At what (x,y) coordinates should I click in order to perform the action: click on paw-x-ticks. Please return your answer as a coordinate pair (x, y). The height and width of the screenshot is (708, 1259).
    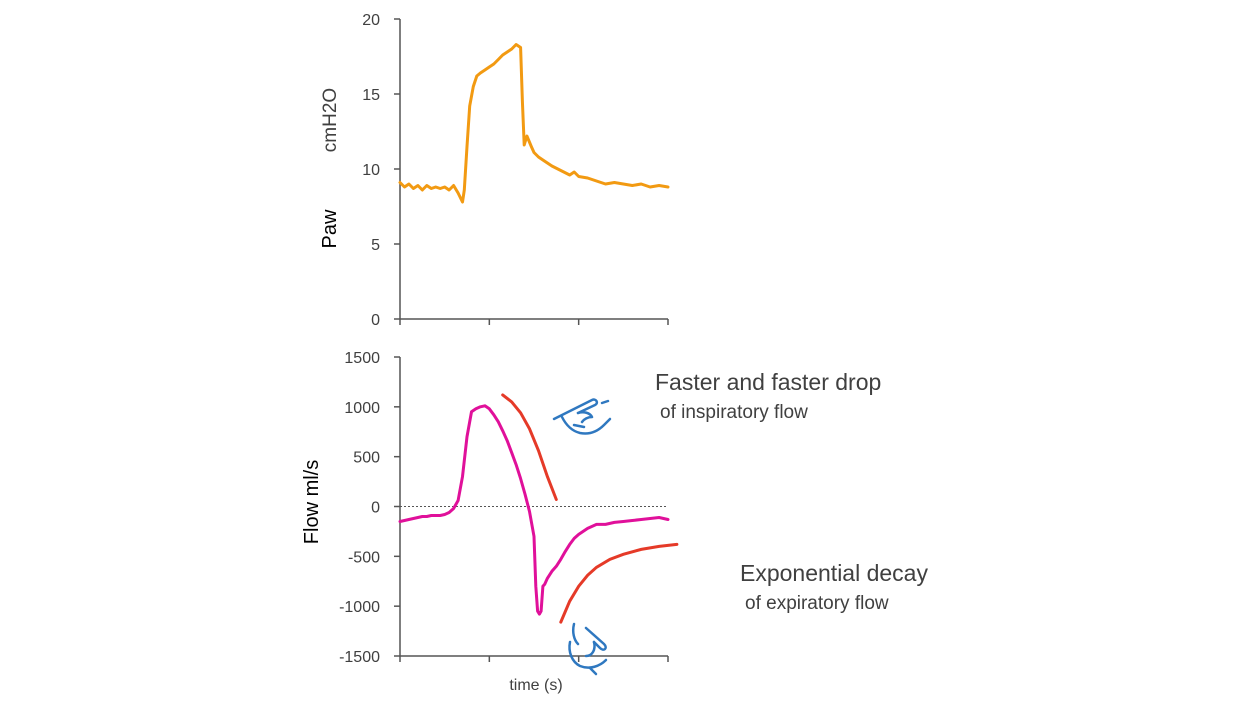
    Looking at the image, I should click on (534, 322).